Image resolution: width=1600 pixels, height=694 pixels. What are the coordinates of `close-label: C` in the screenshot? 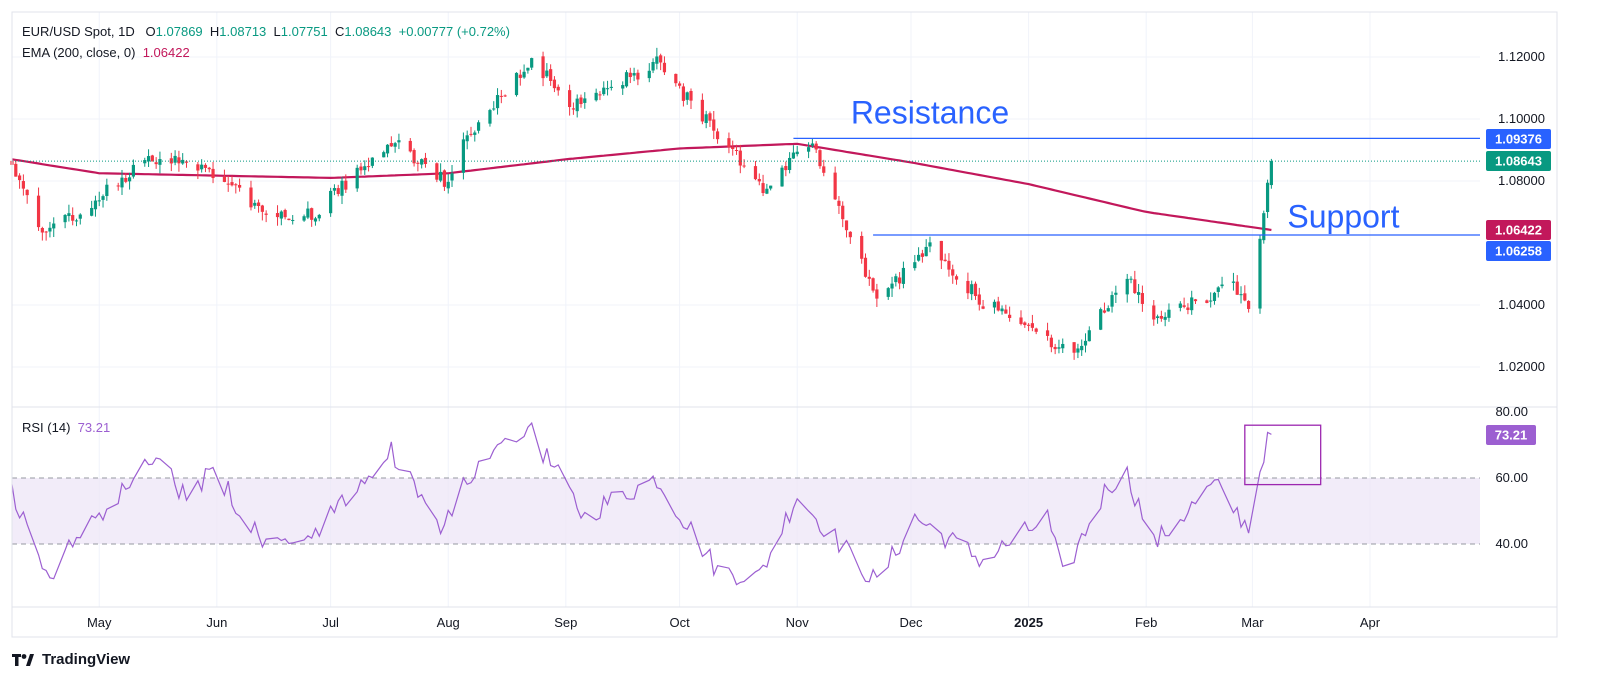 It's located at (340, 31).